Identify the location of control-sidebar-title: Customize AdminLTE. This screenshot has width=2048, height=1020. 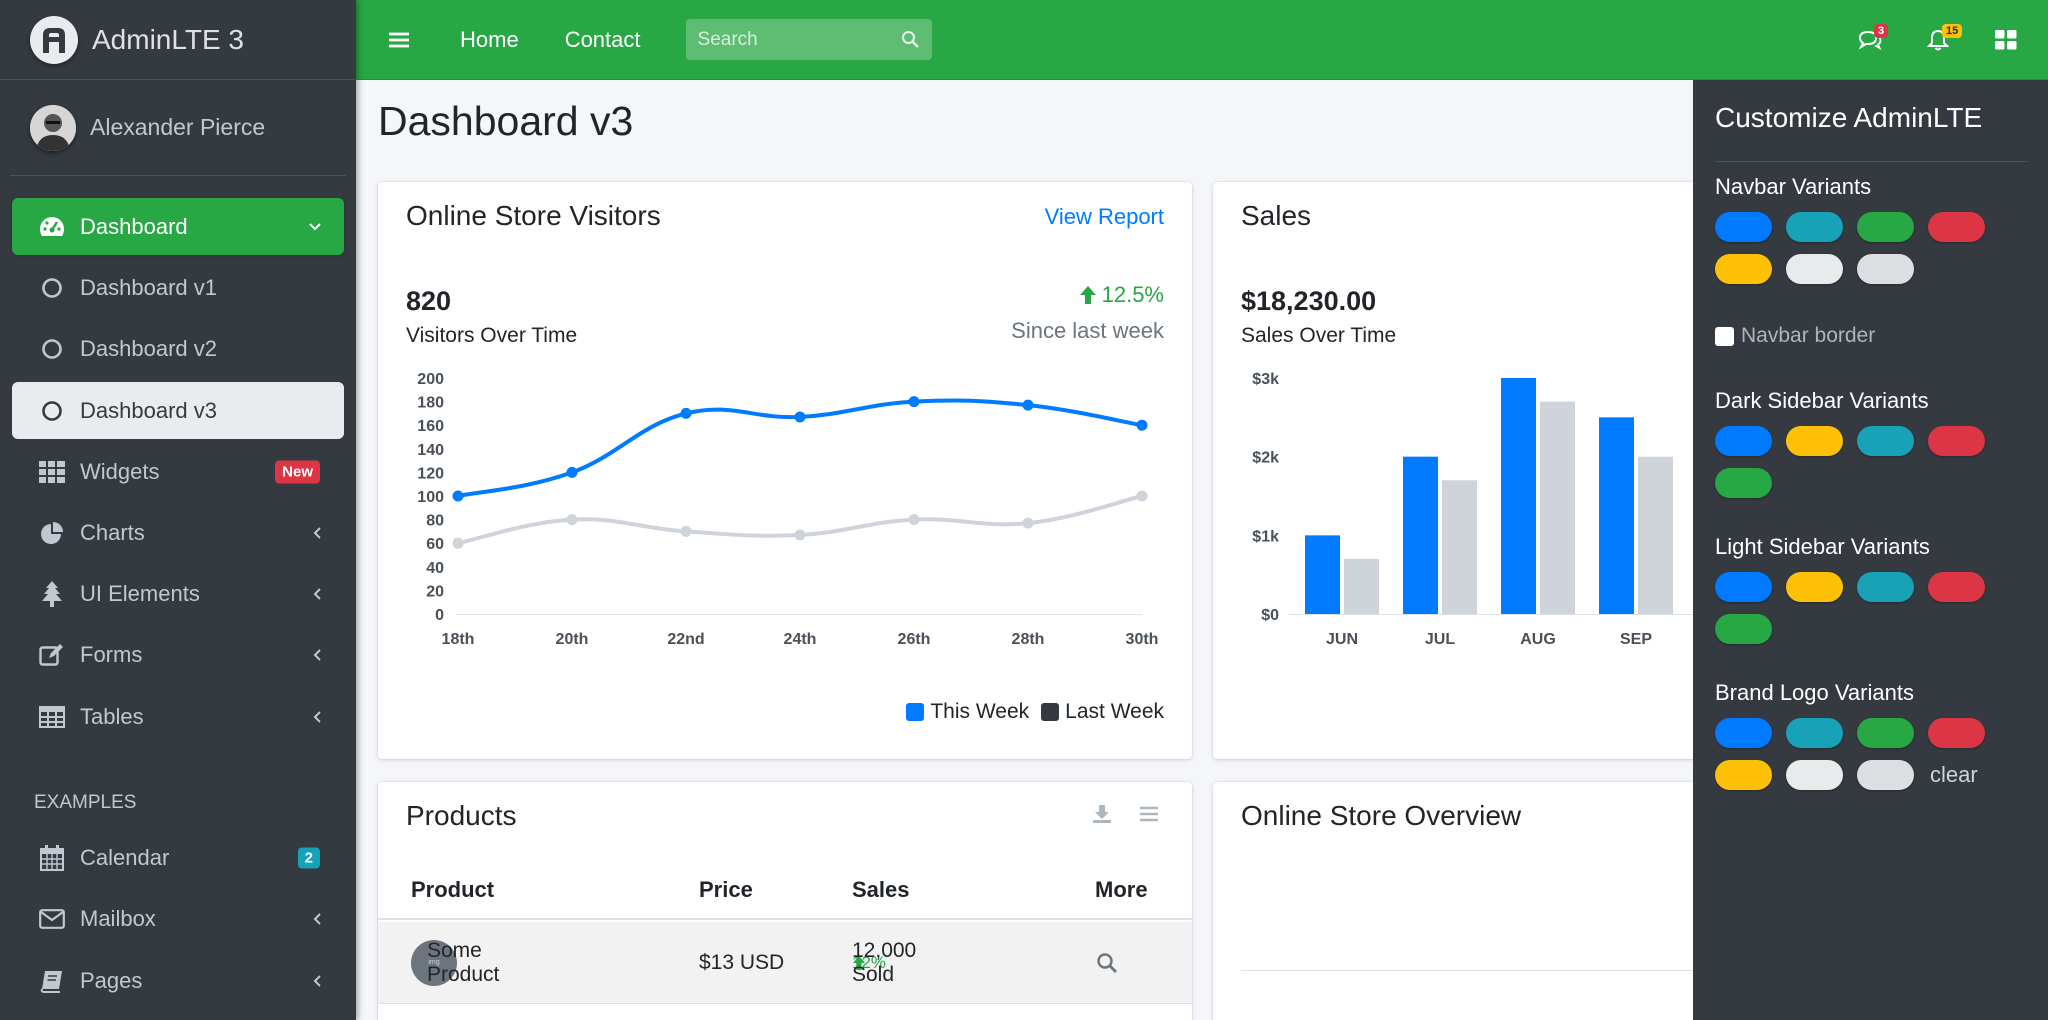
(1849, 117).